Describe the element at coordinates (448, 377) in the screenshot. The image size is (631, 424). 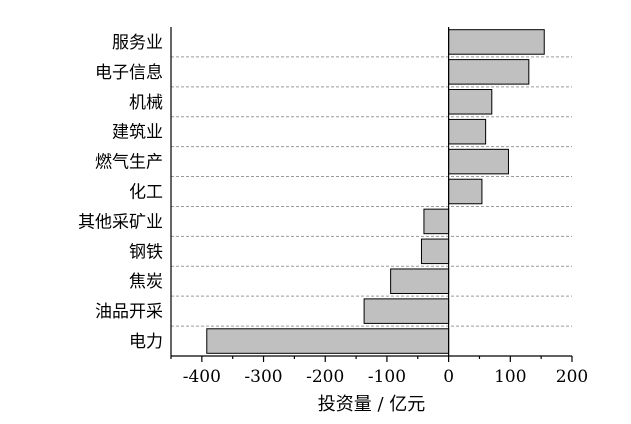
I see `x-tick-label: 0` at that location.